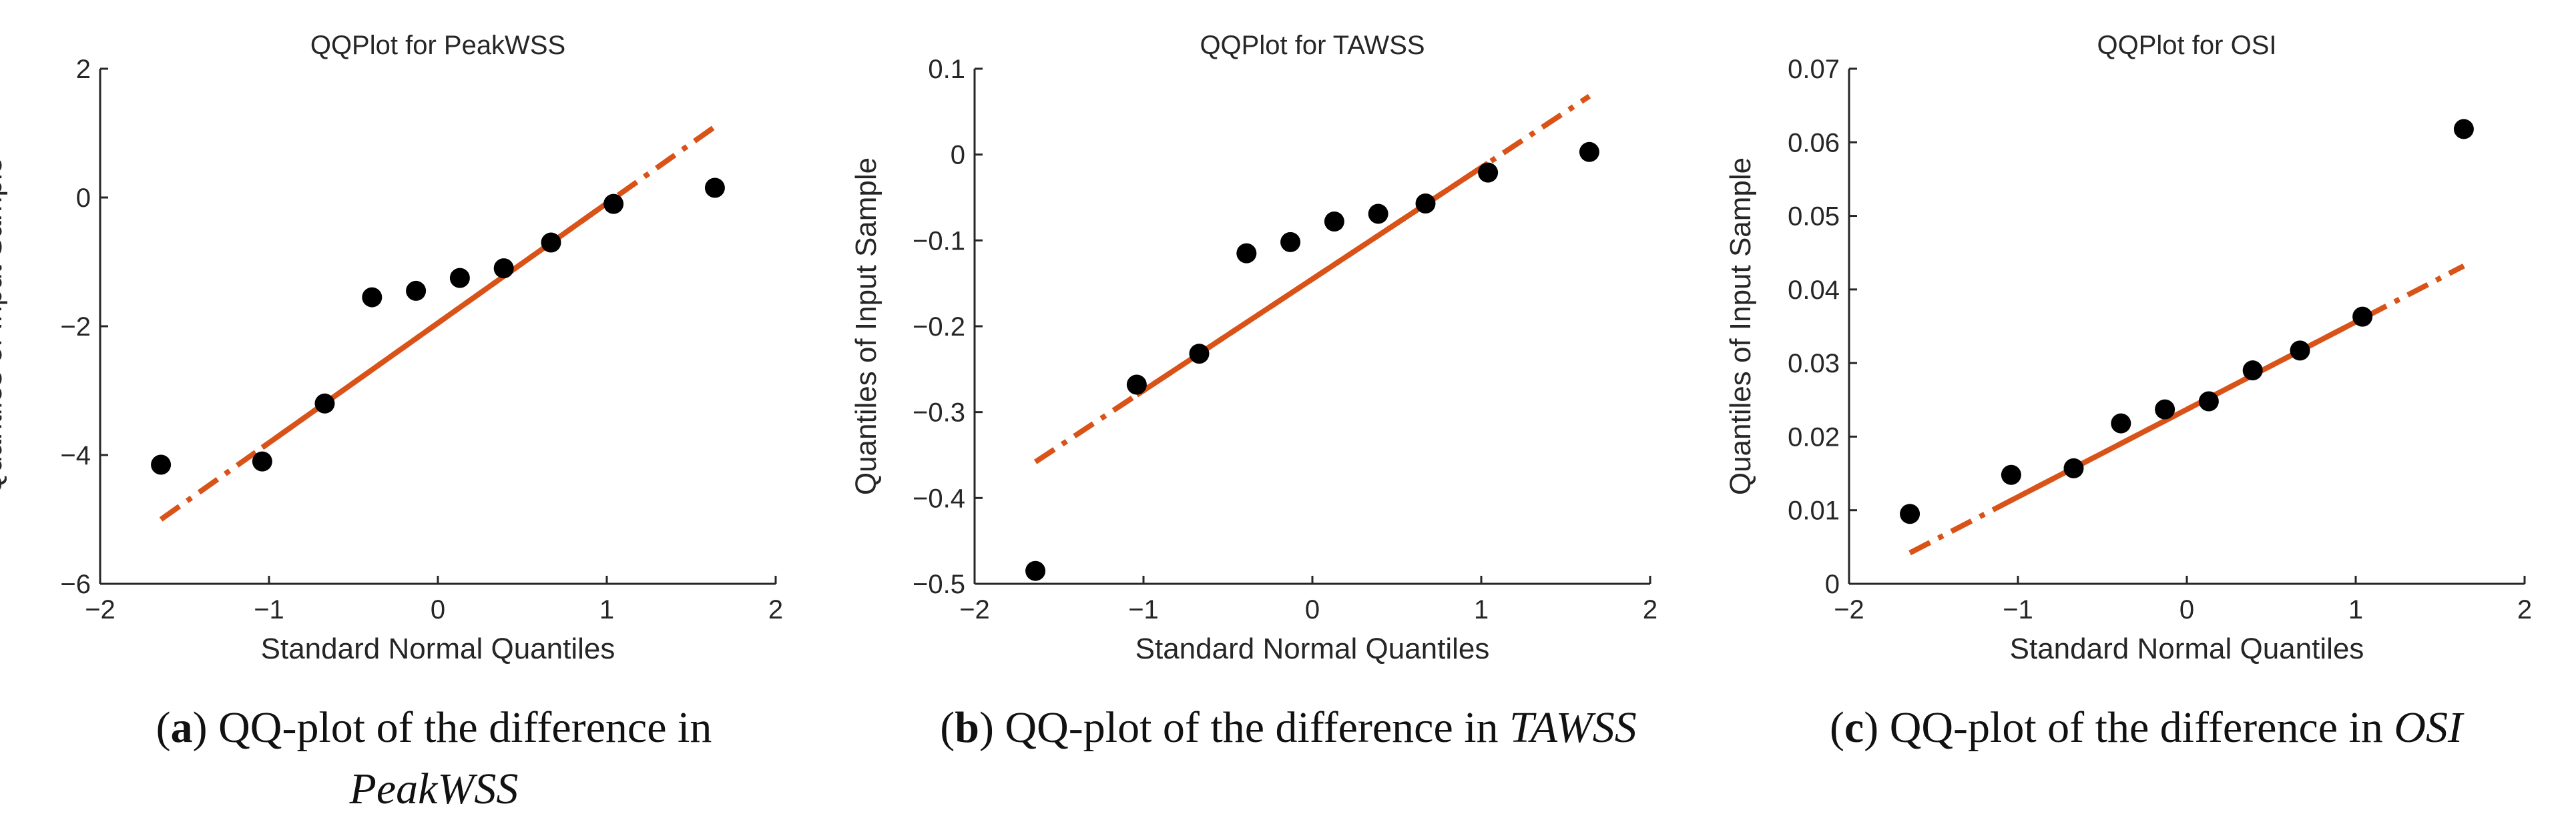 The image size is (2576, 840). Describe the element at coordinates (1814, 437) in the screenshot. I see `p2-y-tick-label: 0.02` at that location.